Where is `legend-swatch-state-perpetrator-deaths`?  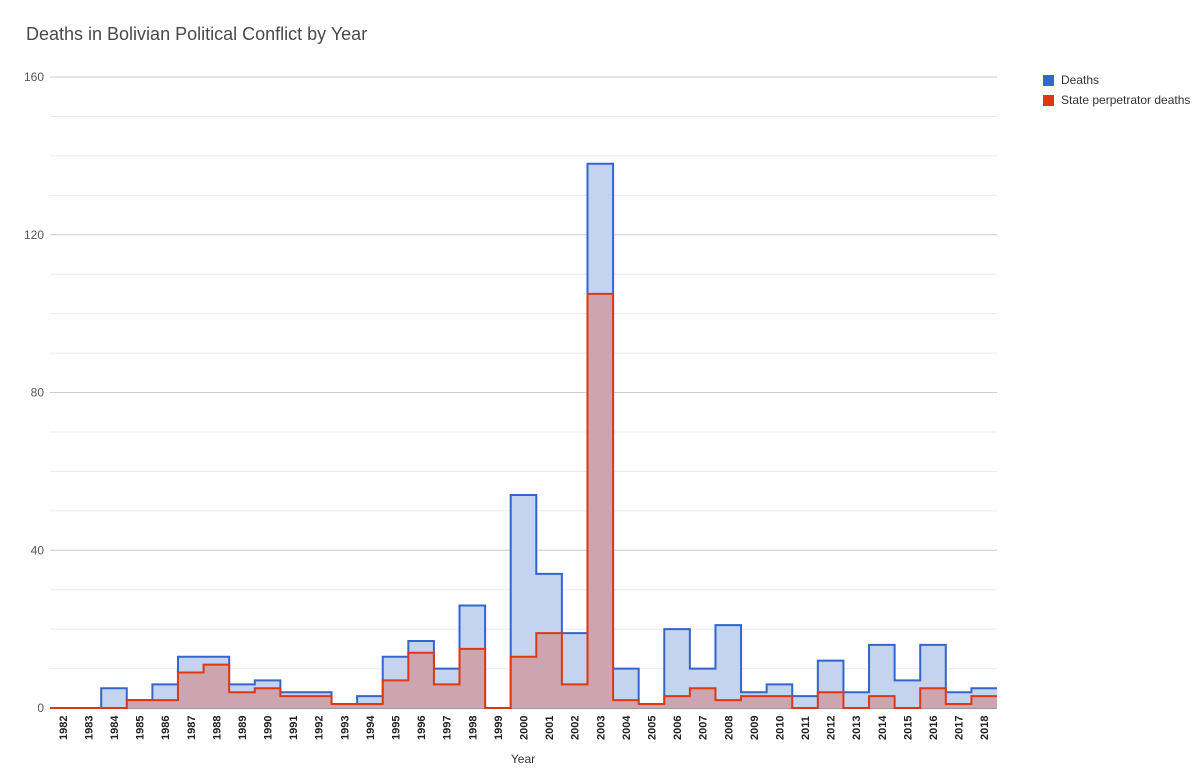 legend-swatch-state-perpetrator-deaths is located at coordinates (1048, 100).